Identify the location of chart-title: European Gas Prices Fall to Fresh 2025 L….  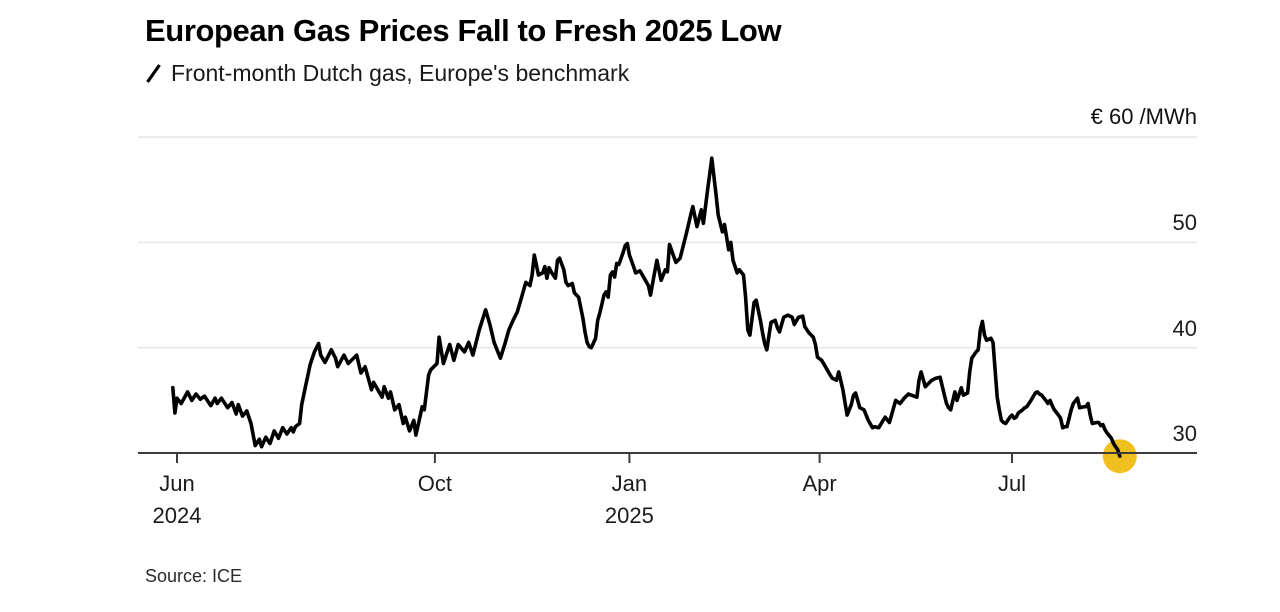
(463, 30).